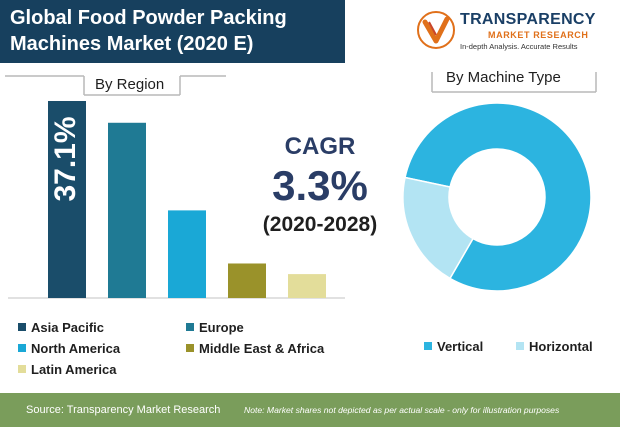  I want to click on title-line-2: Machines Market (2020 E), so click(132, 44).